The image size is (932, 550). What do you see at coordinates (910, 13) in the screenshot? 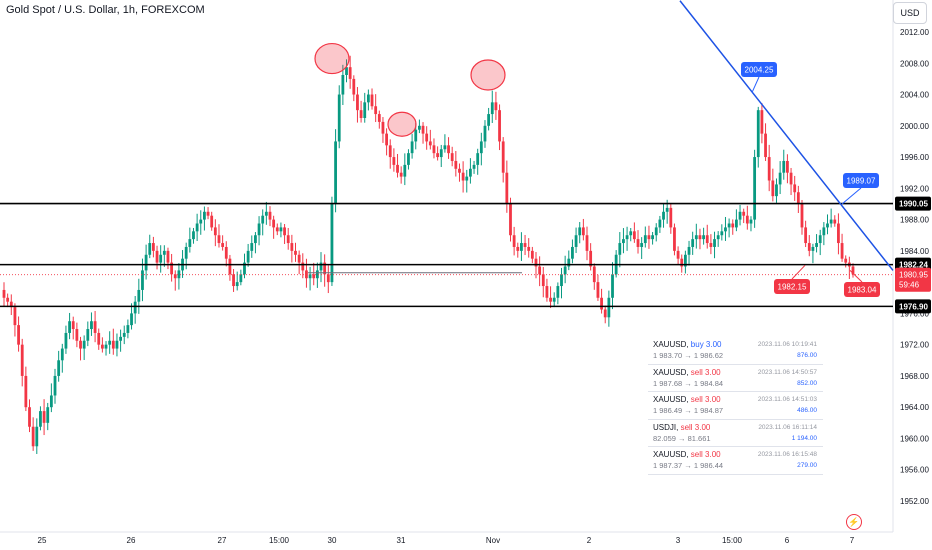
I see `currency-button: USD` at bounding box center [910, 13].